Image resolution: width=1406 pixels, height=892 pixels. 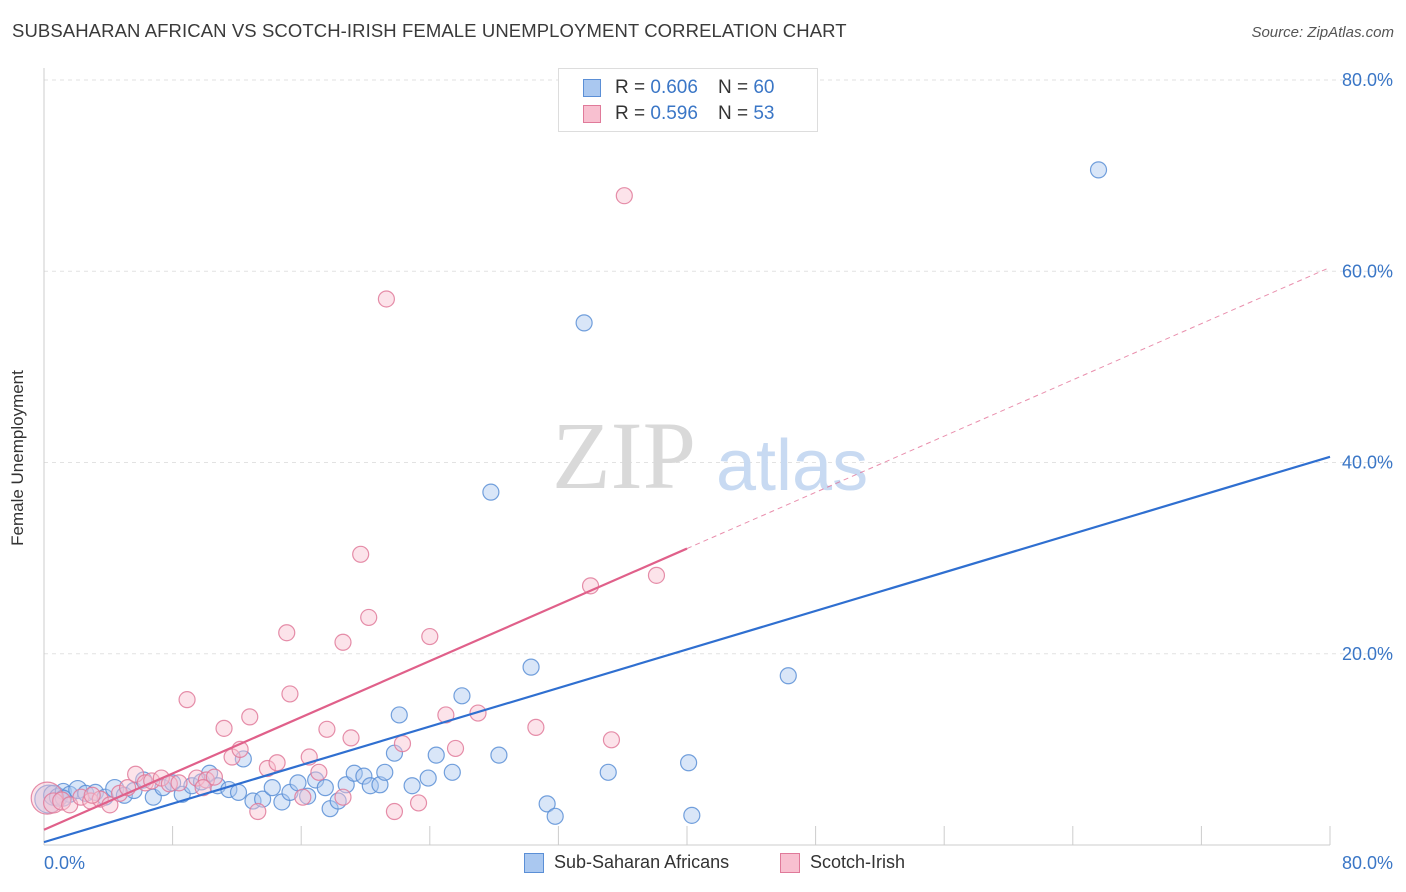 I want to click on bottom-legend-swatch-subsaharan, so click(x=534, y=862).